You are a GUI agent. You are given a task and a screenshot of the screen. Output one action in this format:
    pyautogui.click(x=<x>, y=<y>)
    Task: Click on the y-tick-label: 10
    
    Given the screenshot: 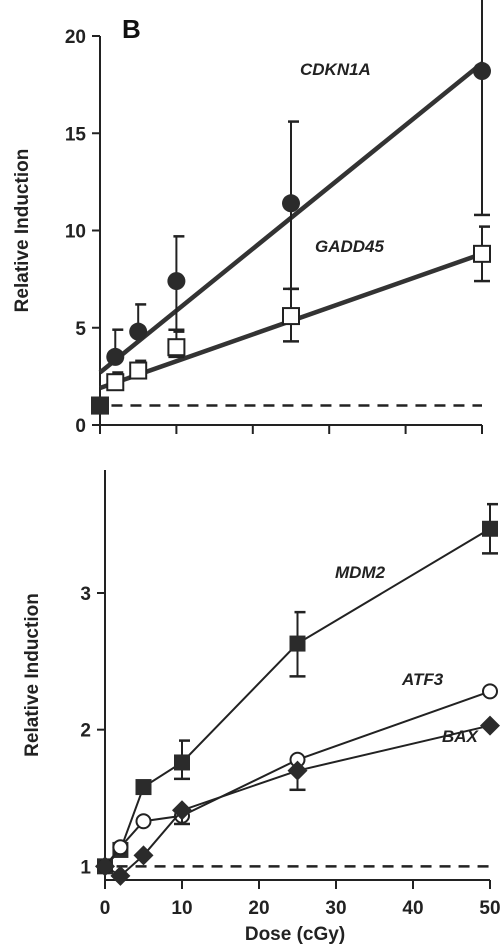 What is the action you would take?
    pyautogui.click(x=75, y=232)
    